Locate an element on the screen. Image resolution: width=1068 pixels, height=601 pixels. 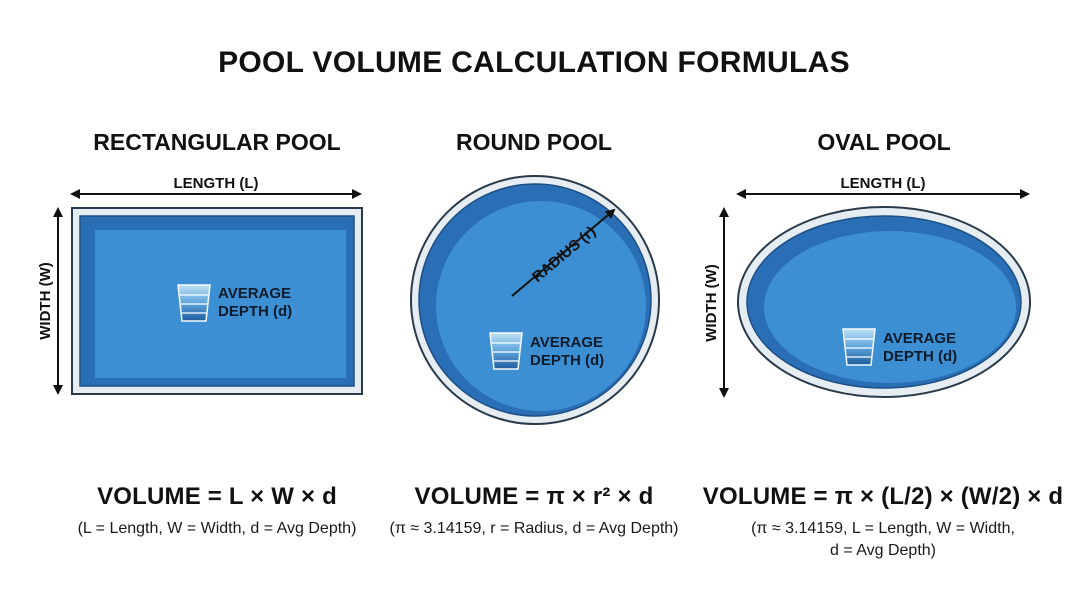
round-formula: VOLUME = π × r² × d is located at coordinates (534, 496).